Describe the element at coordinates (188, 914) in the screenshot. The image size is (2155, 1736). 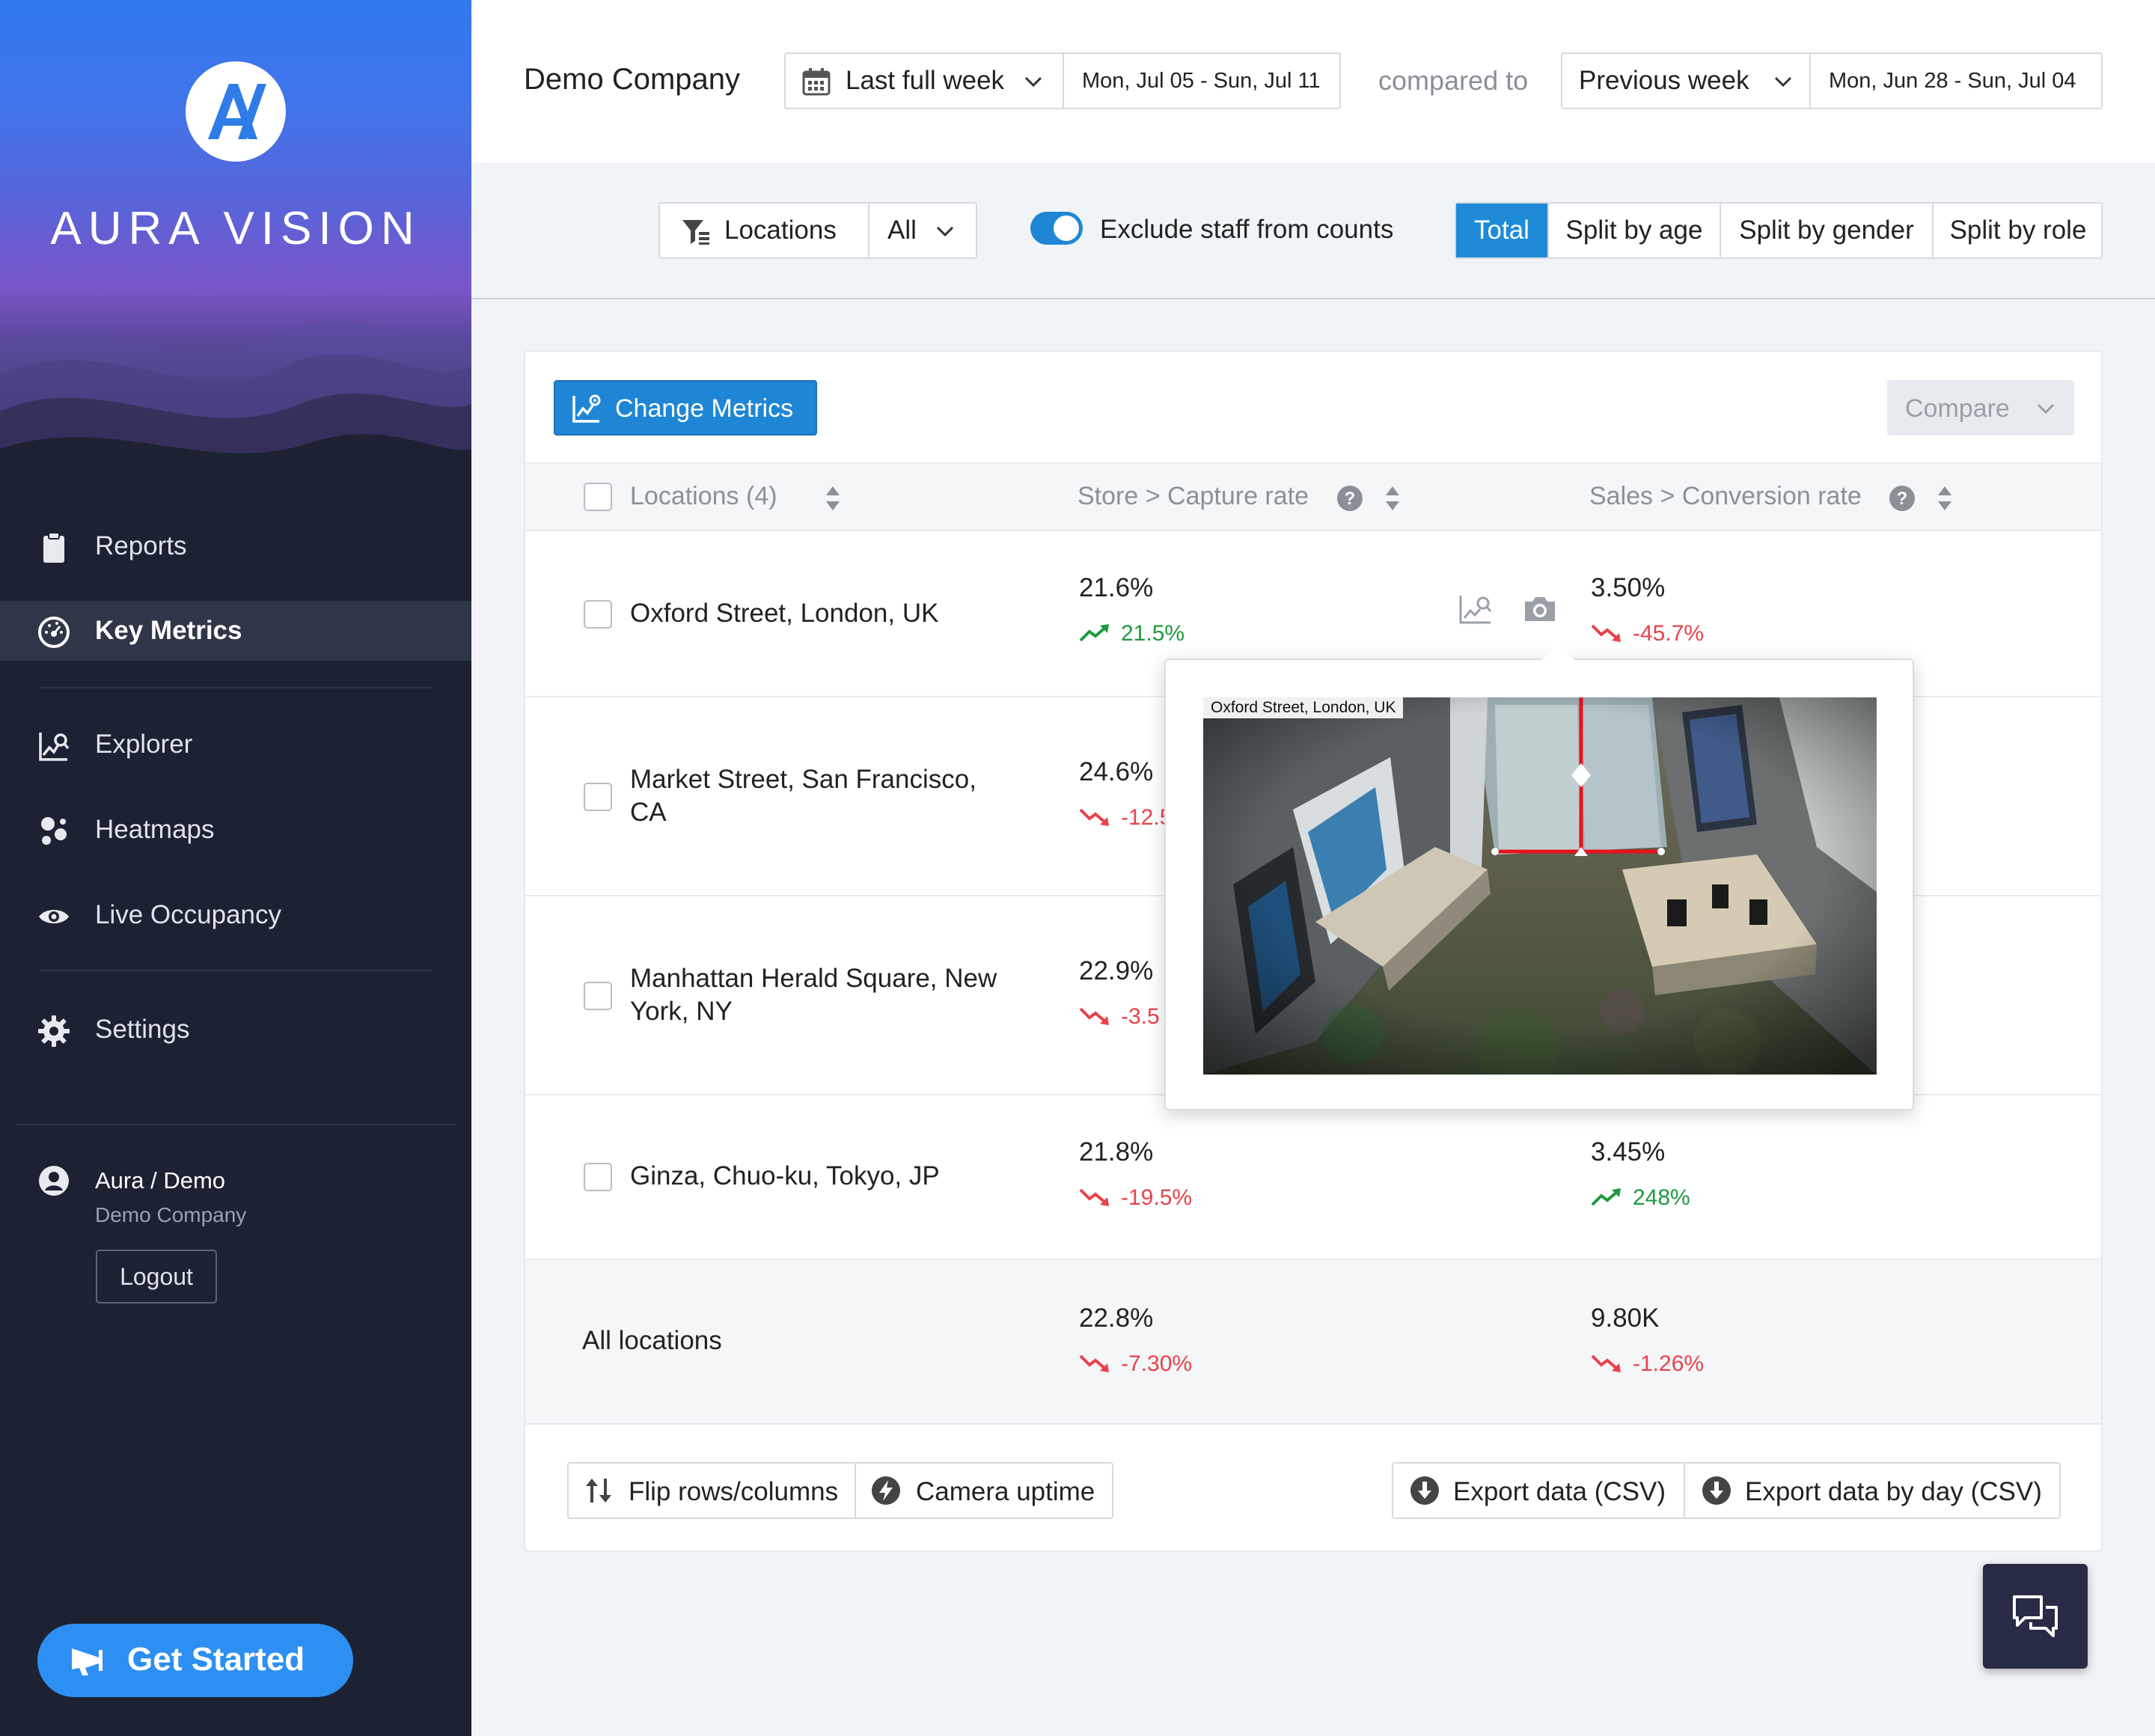
I see `sidebar-item-label: Live Occupancy` at that location.